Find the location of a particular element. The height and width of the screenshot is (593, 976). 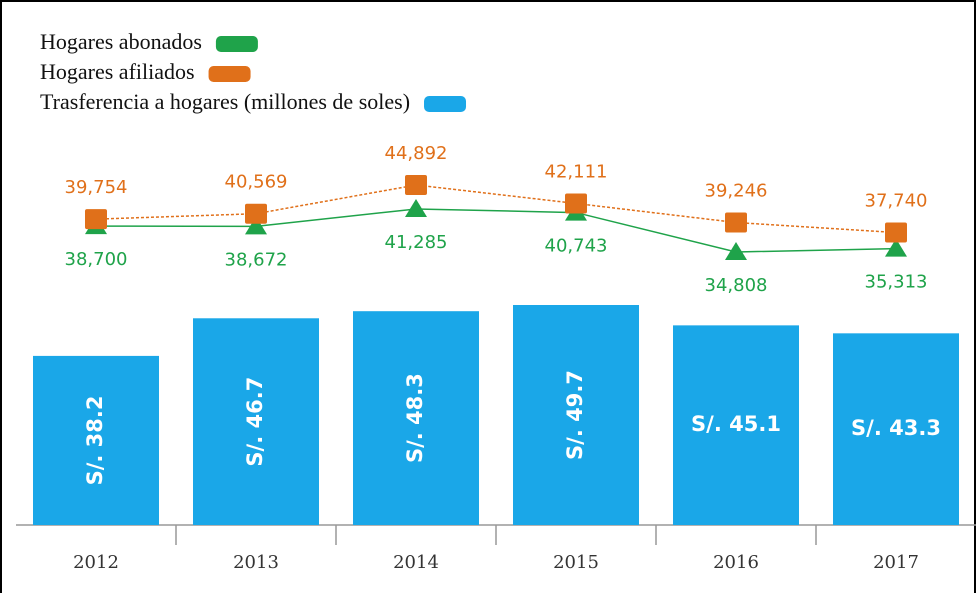

legend-label: Hogares abonados is located at coordinates (121, 41).